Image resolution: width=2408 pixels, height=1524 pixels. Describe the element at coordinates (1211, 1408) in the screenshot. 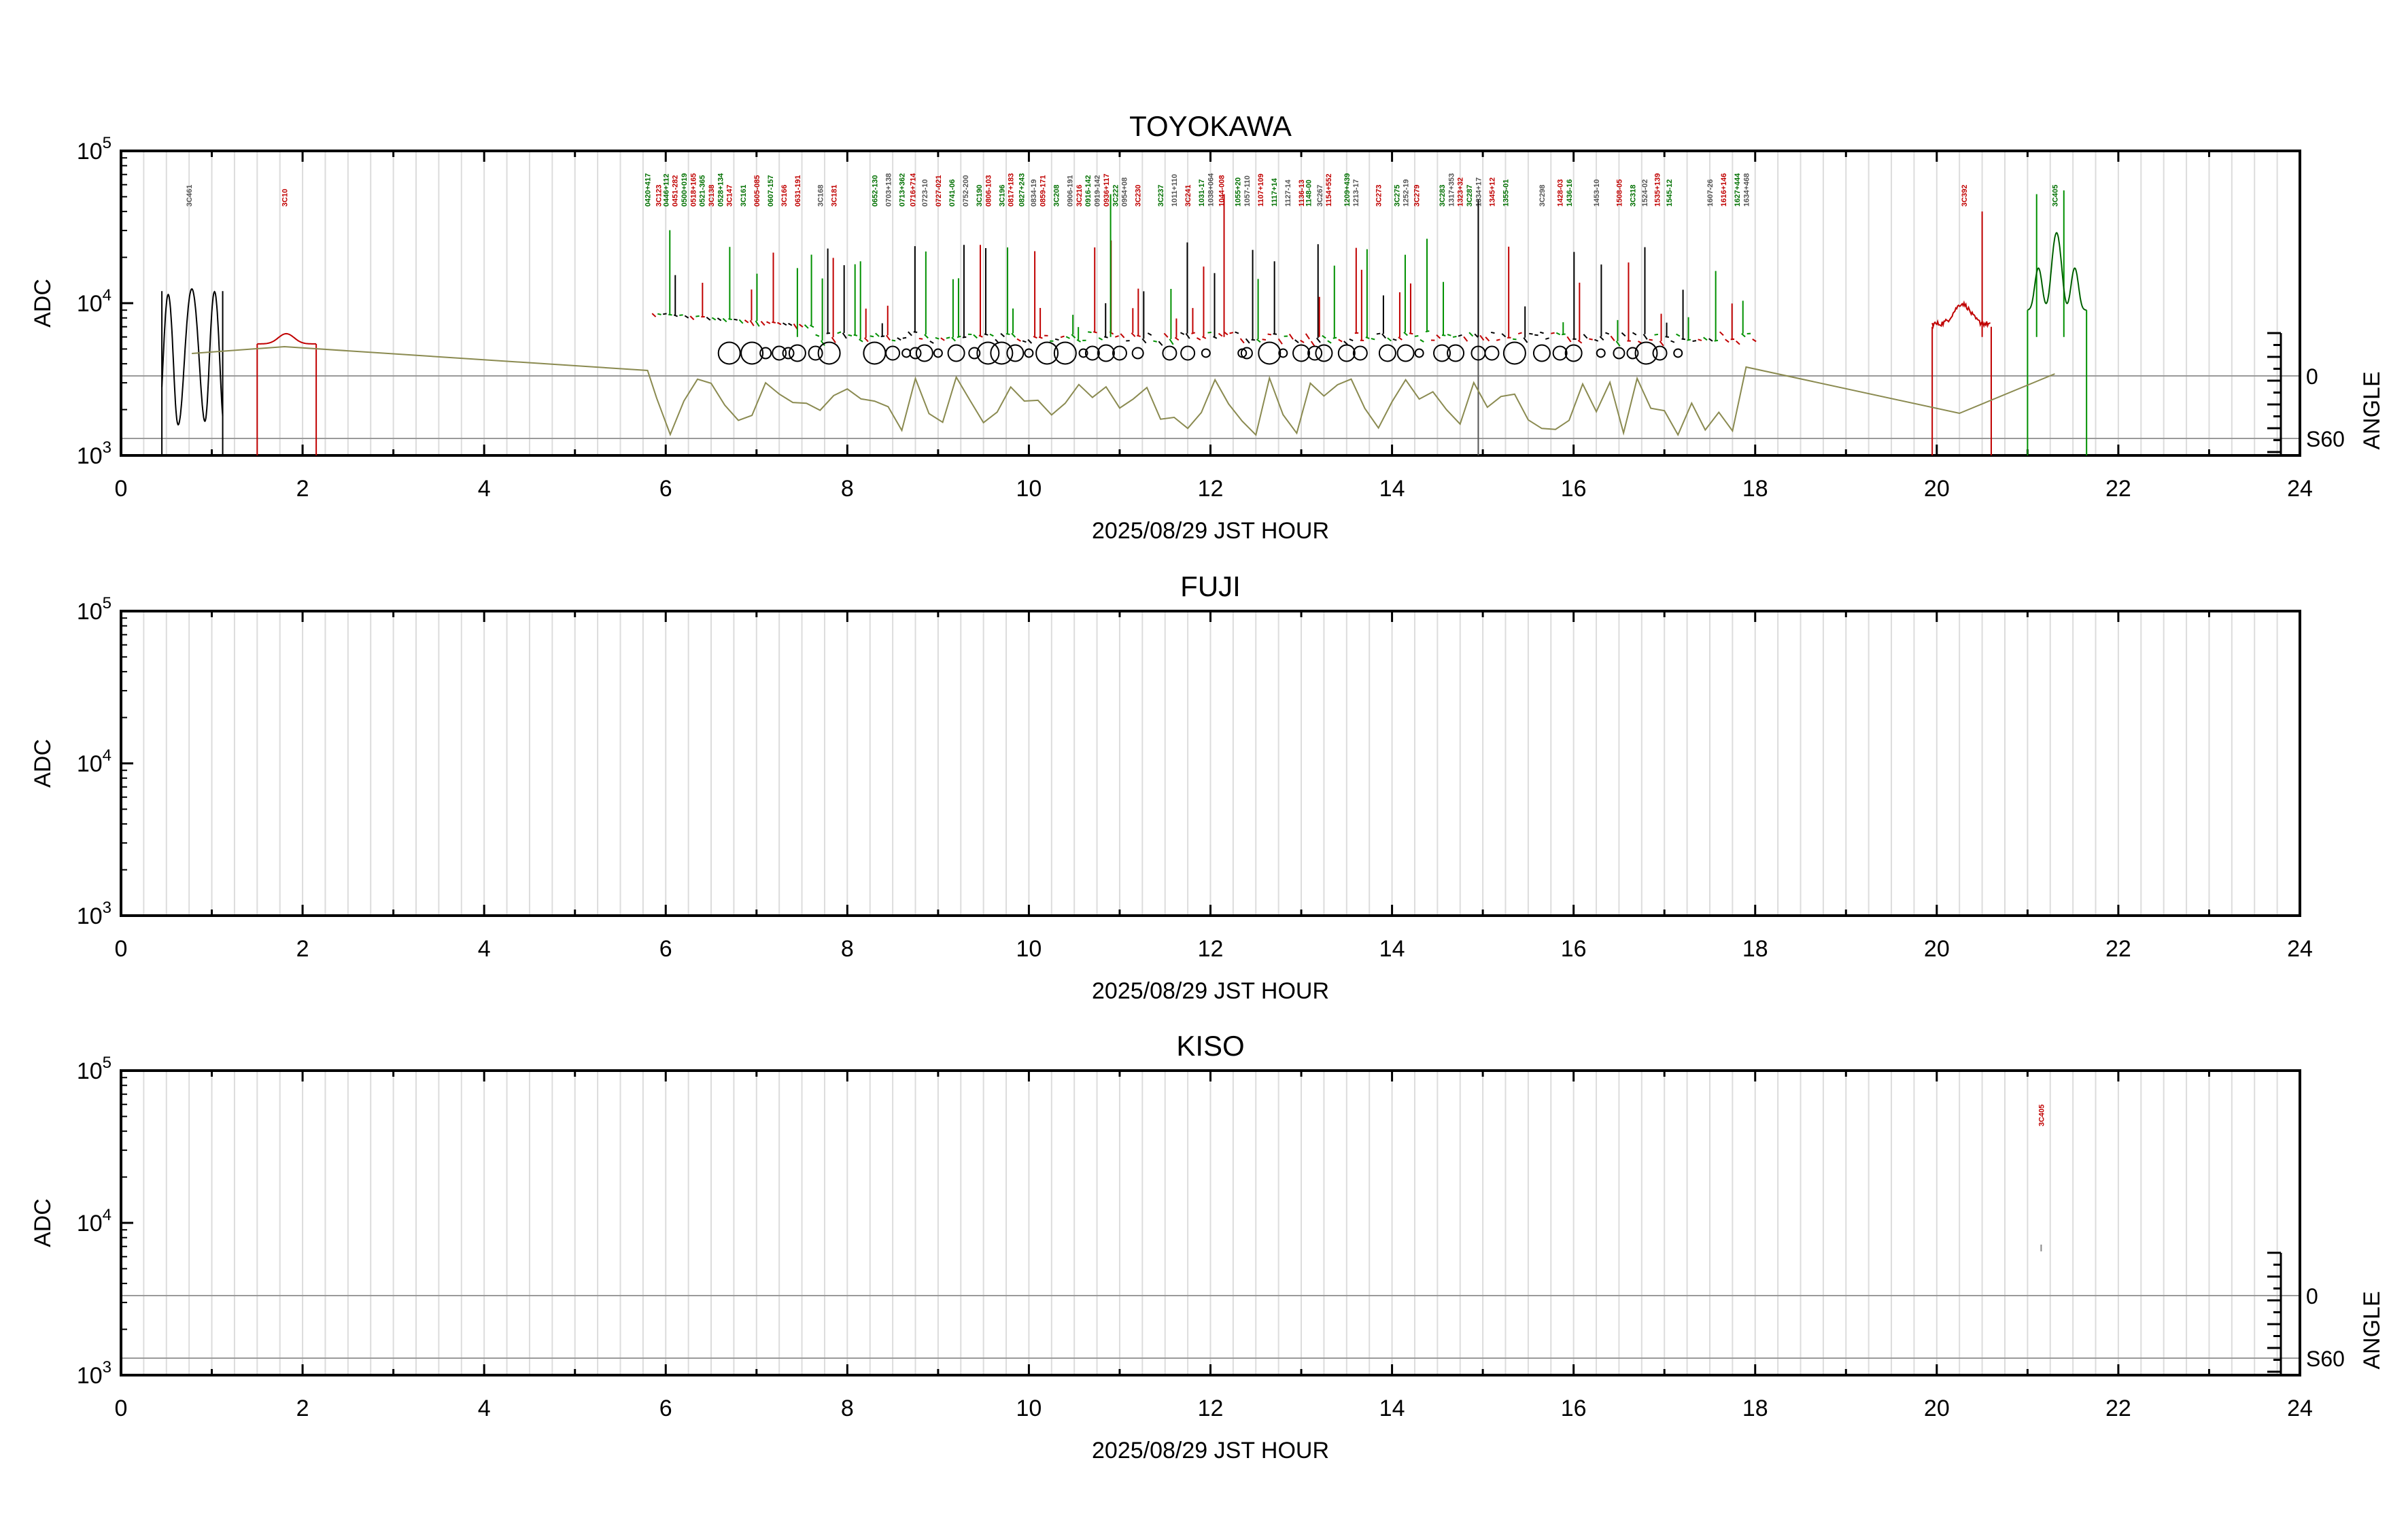

I see `x-tick-label: 12` at that location.